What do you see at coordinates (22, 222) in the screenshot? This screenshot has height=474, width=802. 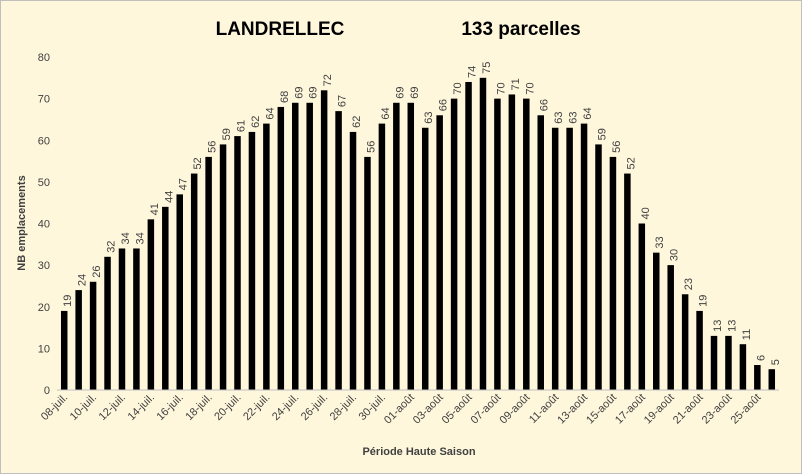 I see `y-axis-title: NB emplacements` at bounding box center [22, 222].